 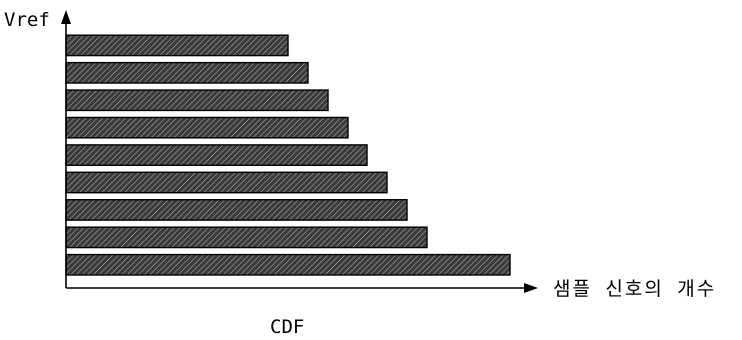 What do you see at coordinates (287, 327) in the screenshot?
I see `chart-caption: CDF` at bounding box center [287, 327].